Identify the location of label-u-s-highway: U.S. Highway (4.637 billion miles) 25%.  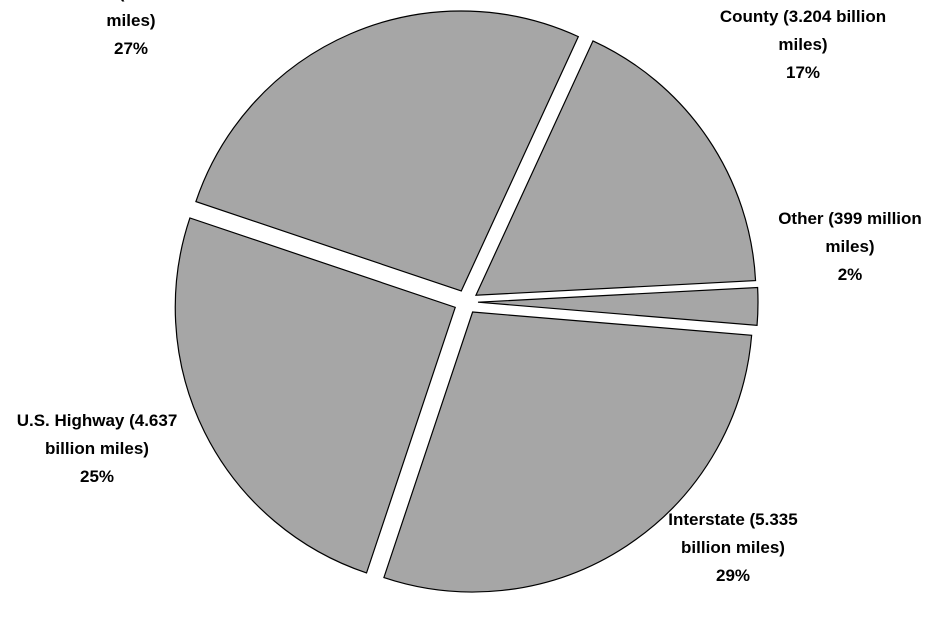
(97, 448).